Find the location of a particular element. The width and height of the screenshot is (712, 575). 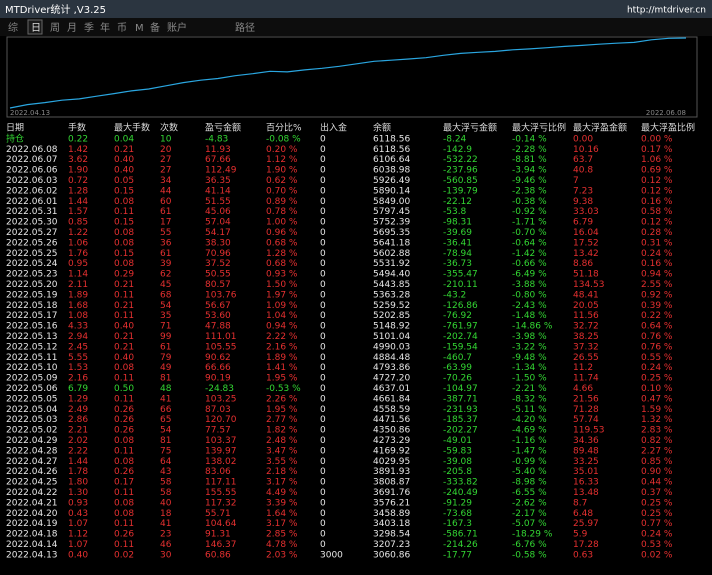

tab: 周 is located at coordinates (55, 28).